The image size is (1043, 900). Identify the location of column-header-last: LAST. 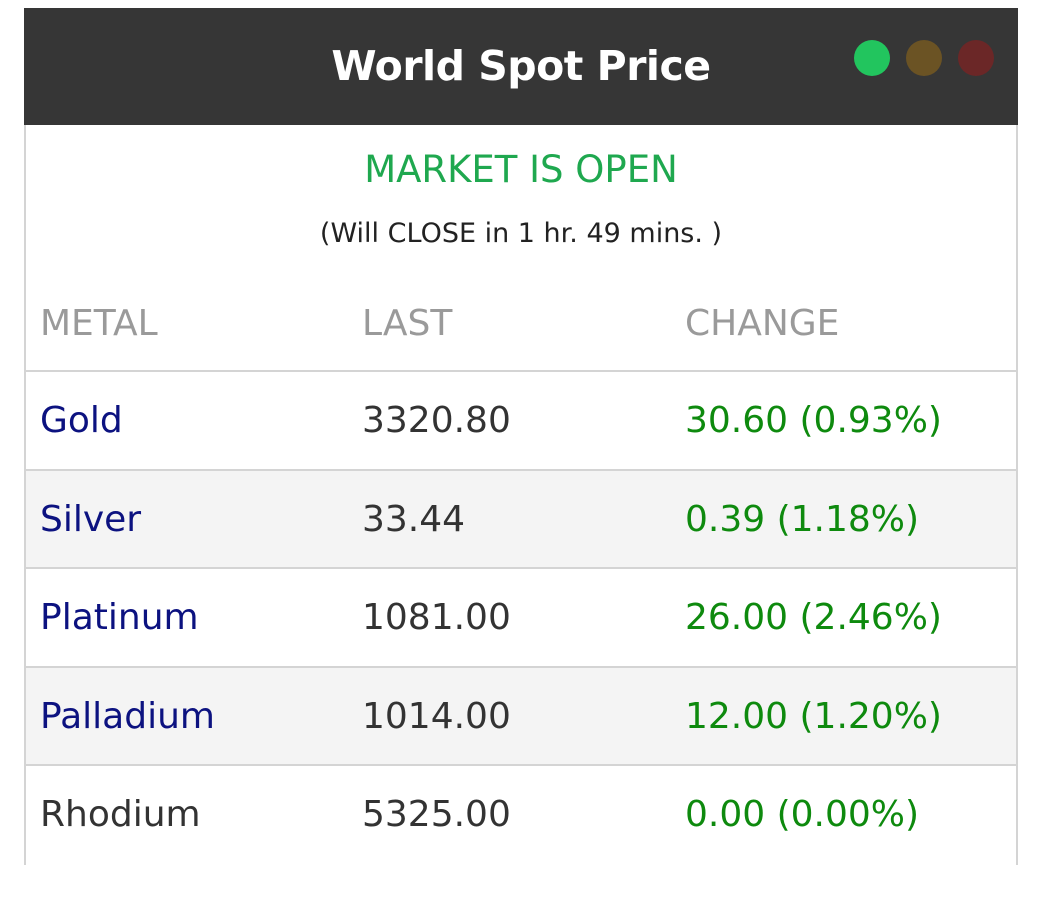
(407, 323).